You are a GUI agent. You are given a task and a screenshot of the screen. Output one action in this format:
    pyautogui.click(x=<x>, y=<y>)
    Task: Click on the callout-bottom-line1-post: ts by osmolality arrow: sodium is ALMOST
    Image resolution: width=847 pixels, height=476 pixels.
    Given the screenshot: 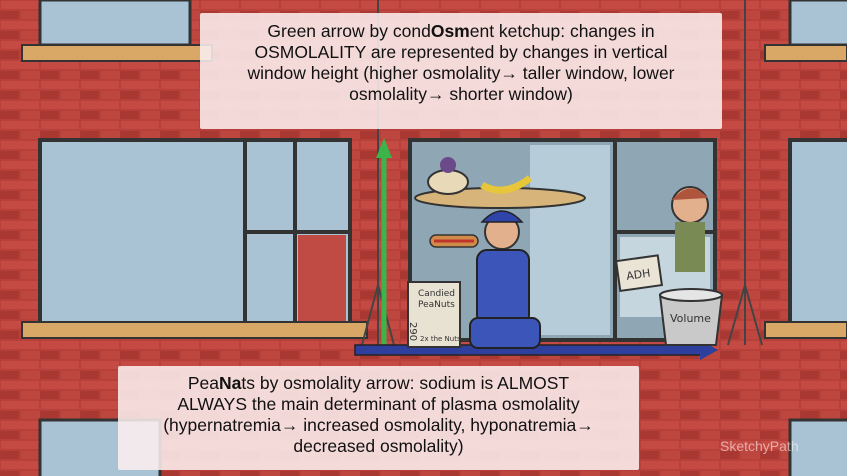 What is the action you would take?
    pyautogui.click(x=405, y=383)
    